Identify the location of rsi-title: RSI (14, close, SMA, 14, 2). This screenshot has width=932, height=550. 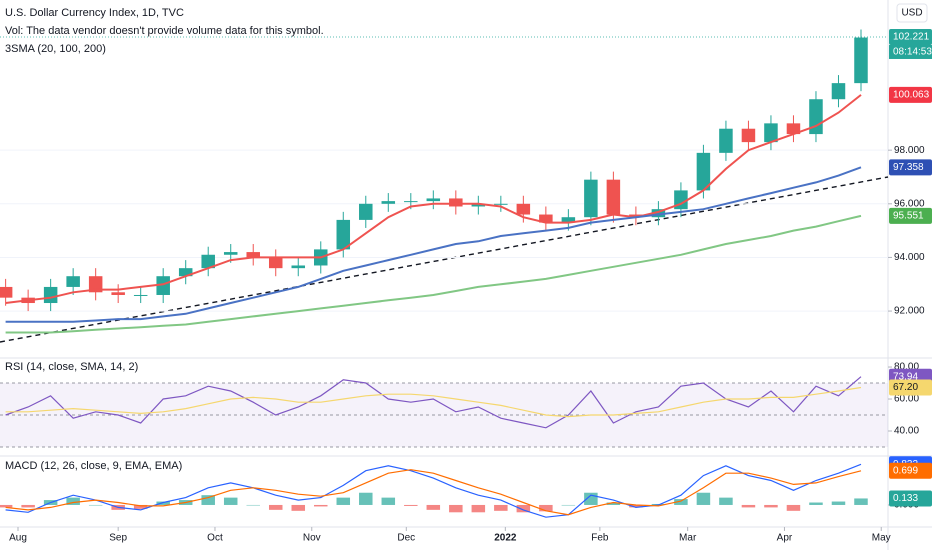
(71, 367).